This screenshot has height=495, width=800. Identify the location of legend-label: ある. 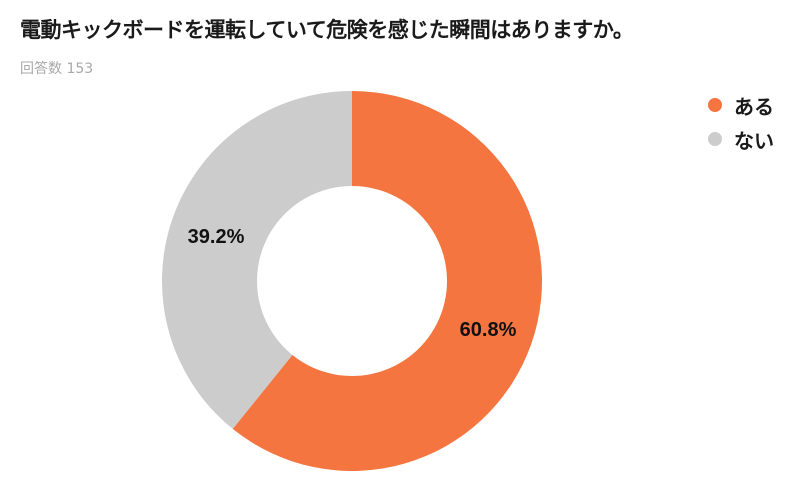
(754, 106).